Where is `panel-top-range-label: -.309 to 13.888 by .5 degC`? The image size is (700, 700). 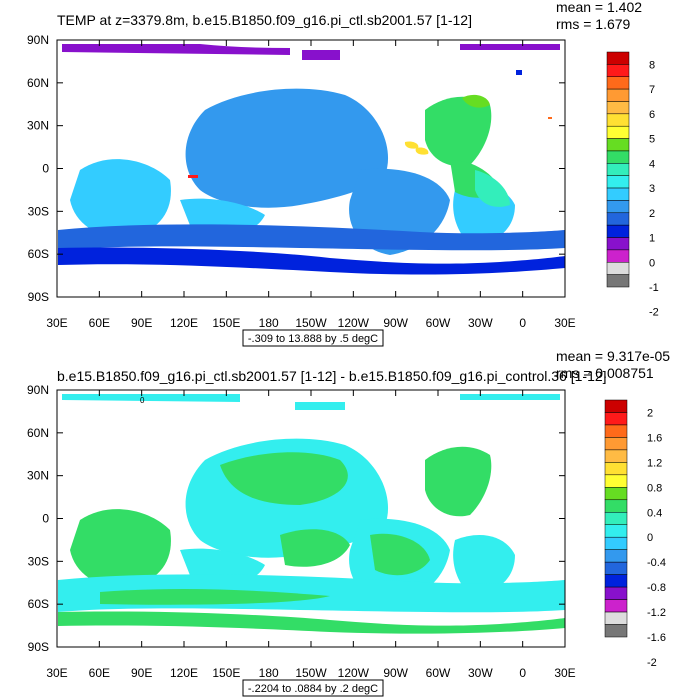 panel-top-range-label: -.309 to 13.888 by .5 degC is located at coordinates (313, 339).